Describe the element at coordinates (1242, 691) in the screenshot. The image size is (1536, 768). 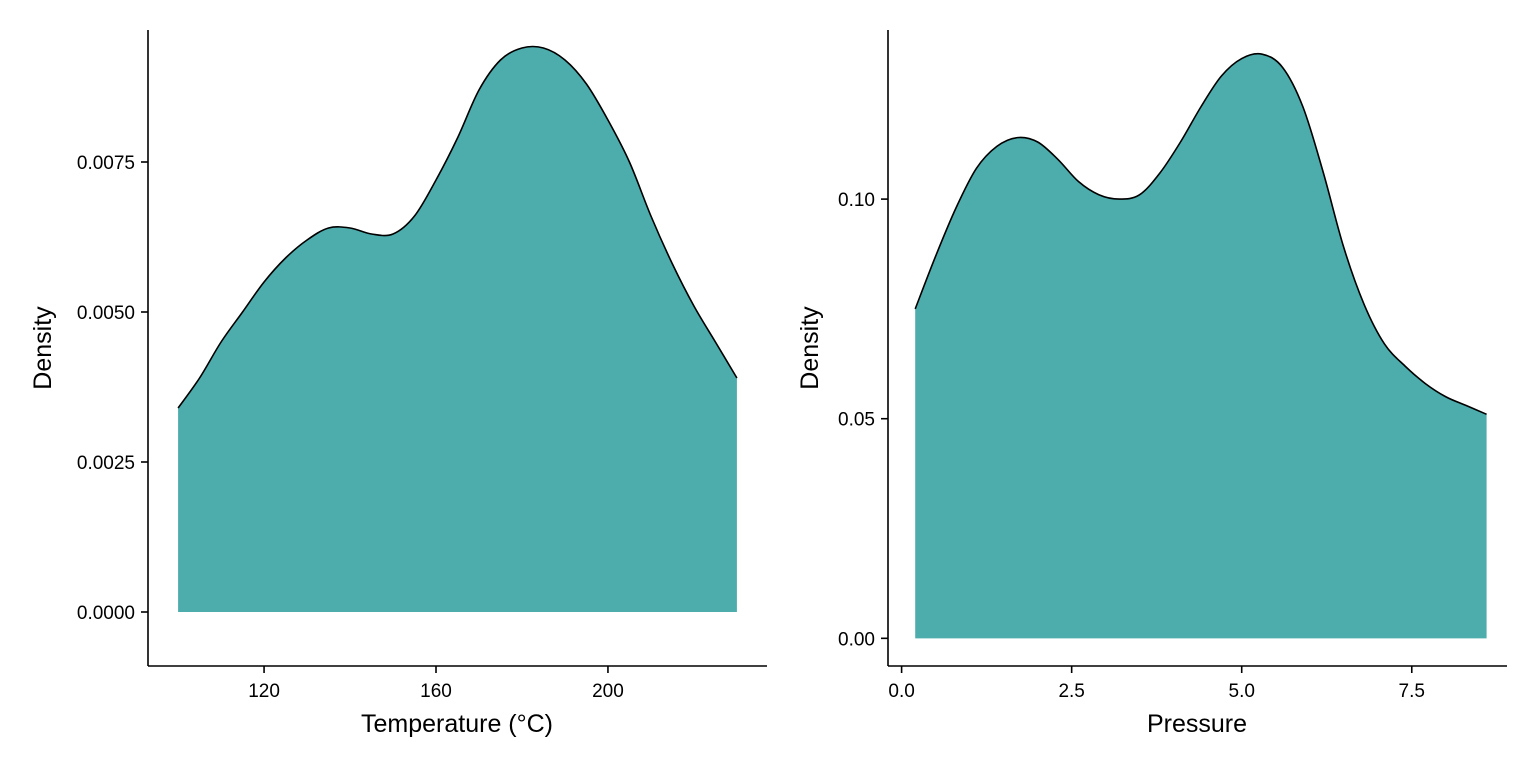
I see `pressure-x-tick-label: 5.0` at that location.